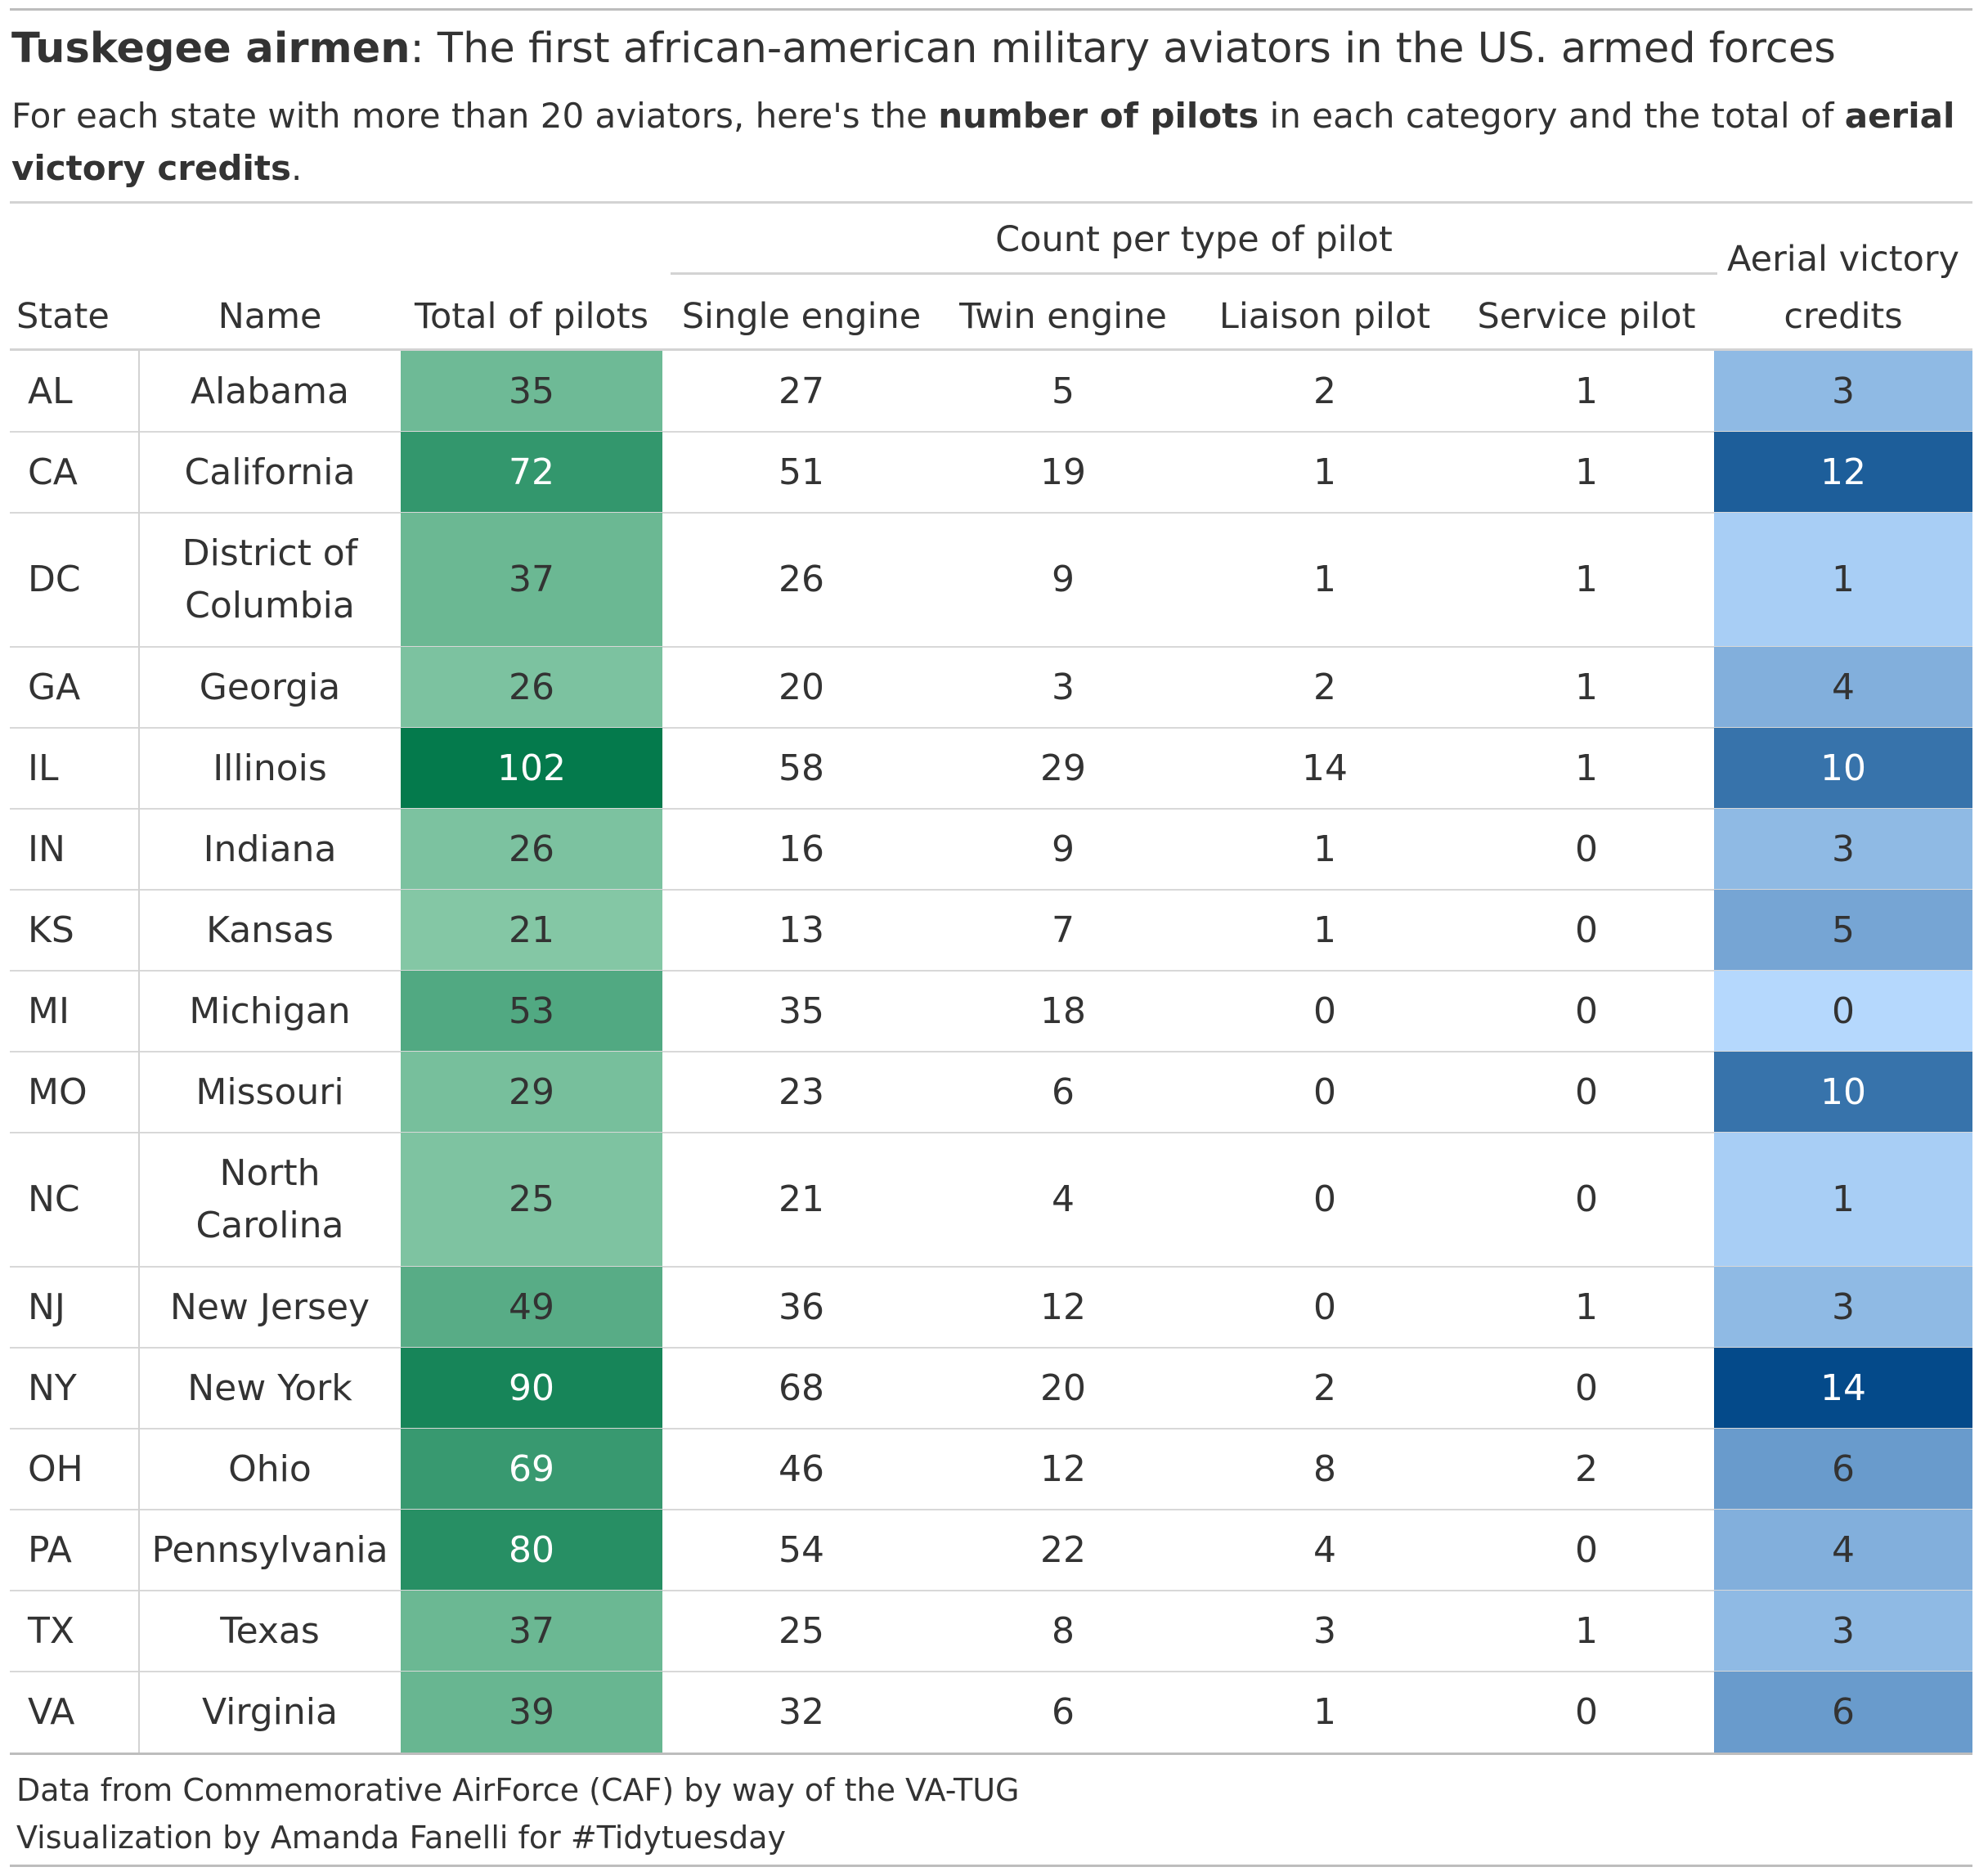 The width and height of the screenshot is (1979, 1876). What do you see at coordinates (1194, 273) in the screenshot?
I see `spanner-underline` at bounding box center [1194, 273].